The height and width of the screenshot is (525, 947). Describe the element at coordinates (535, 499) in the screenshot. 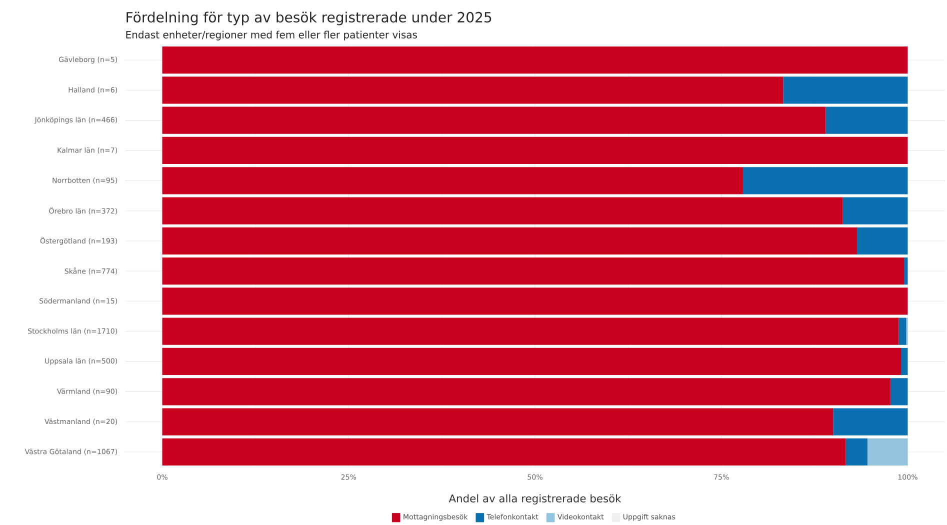

I see `x-axis-title: Andel av alla registrerade besök` at that location.